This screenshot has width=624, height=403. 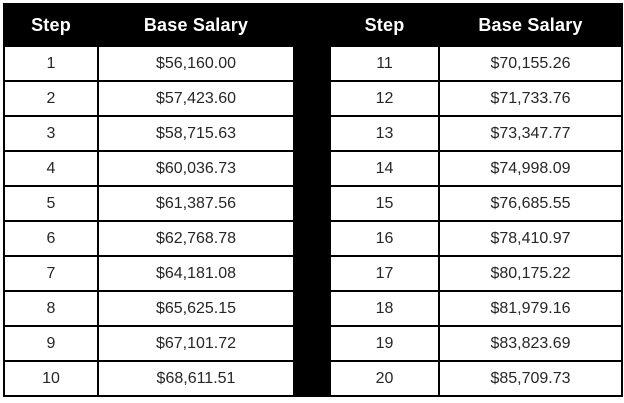 I want to click on header-step-left: Step, so click(x=51, y=25).